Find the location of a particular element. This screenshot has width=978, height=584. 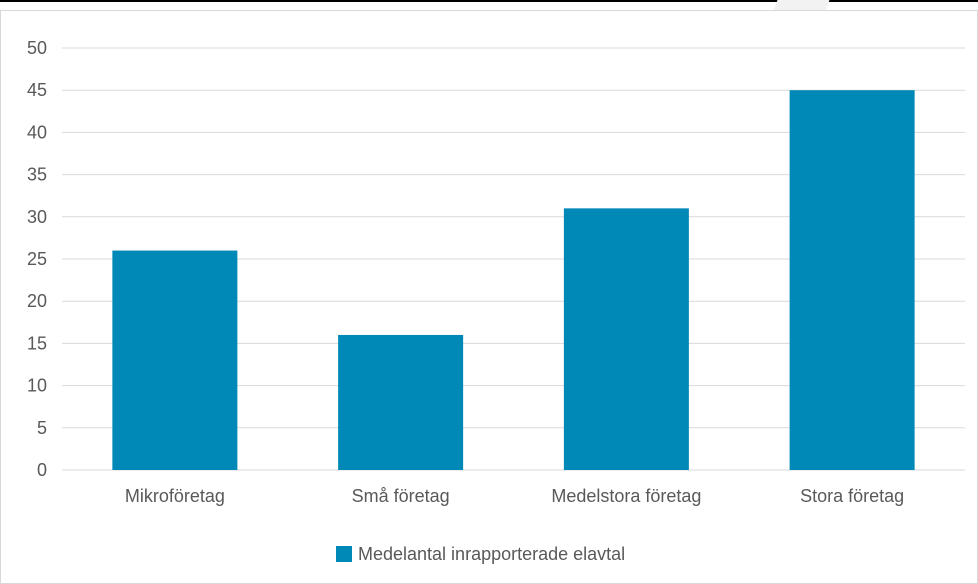

y-tick-label: 50 is located at coordinates (37, 48).